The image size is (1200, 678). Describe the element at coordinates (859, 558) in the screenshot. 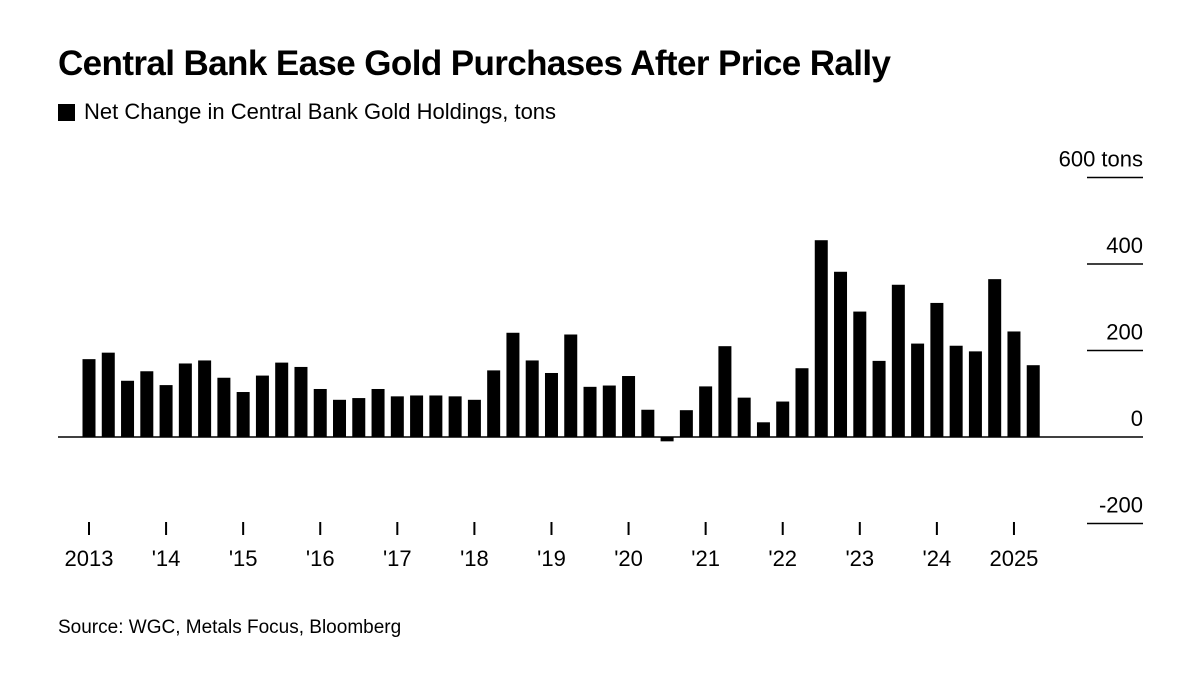

I see `x-tick-label: '23` at that location.